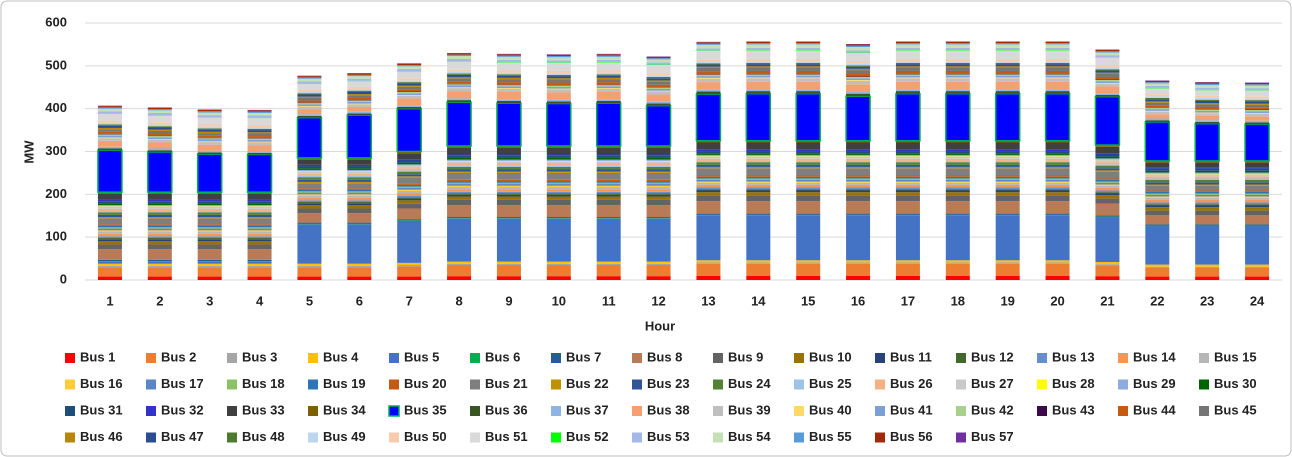 The width and height of the screenshot is (1292, 457). Describe the element at coordinates (749, 409) in the screenshot. I see `legend-label: Bus 39` at that location.